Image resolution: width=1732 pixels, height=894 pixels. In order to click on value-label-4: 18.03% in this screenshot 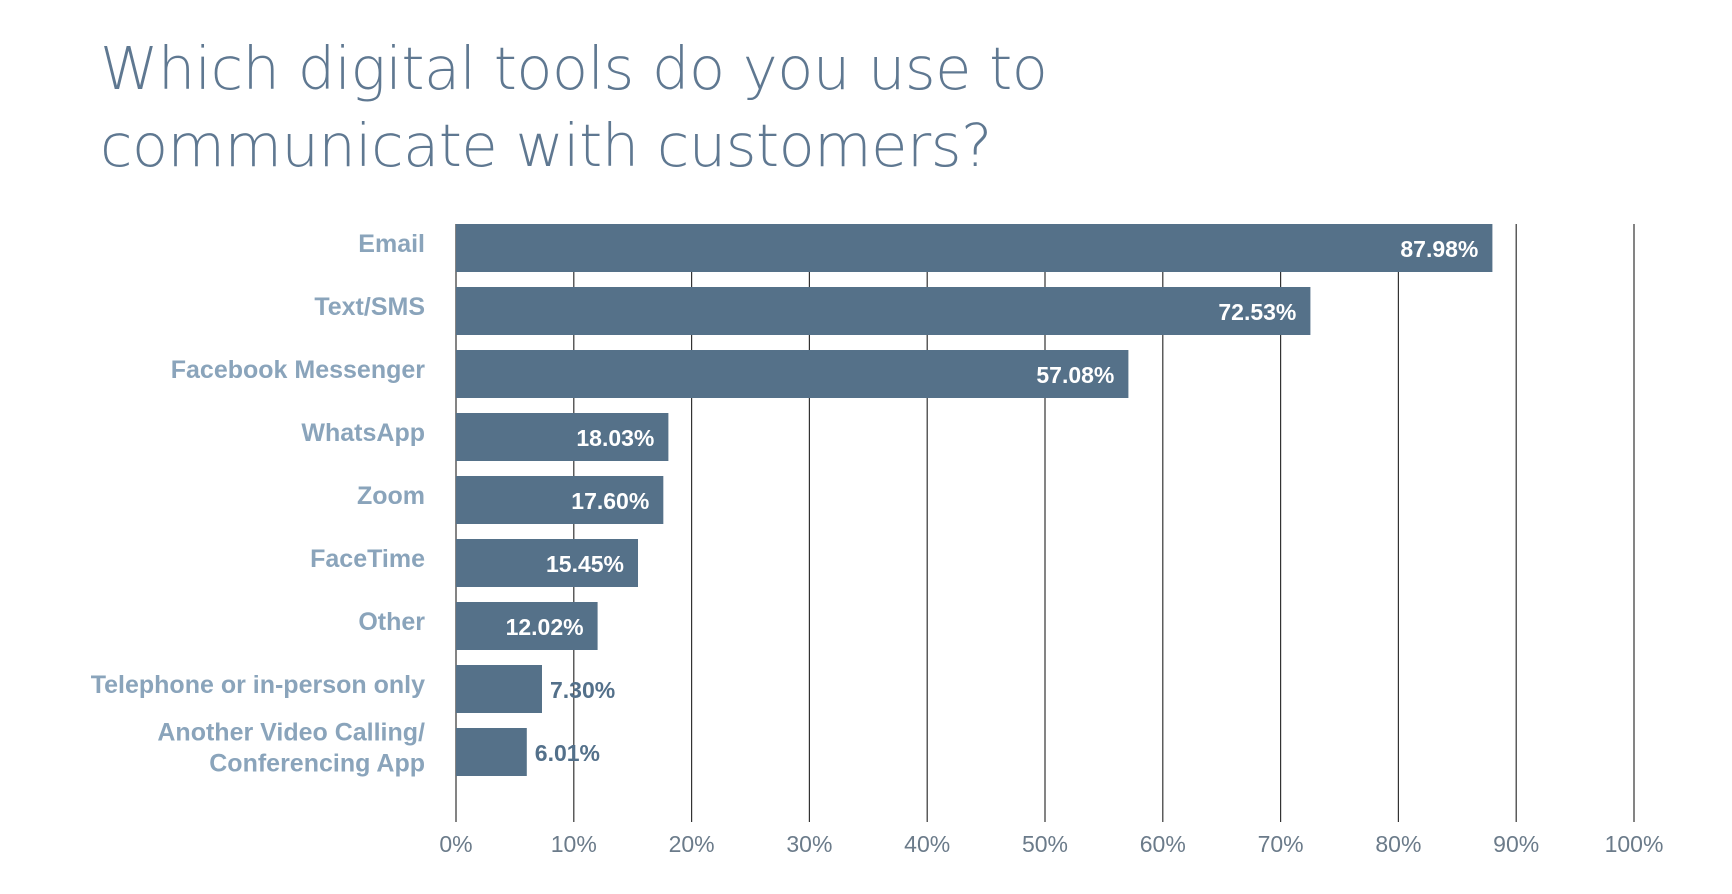, I will do `click(615, 438)`.